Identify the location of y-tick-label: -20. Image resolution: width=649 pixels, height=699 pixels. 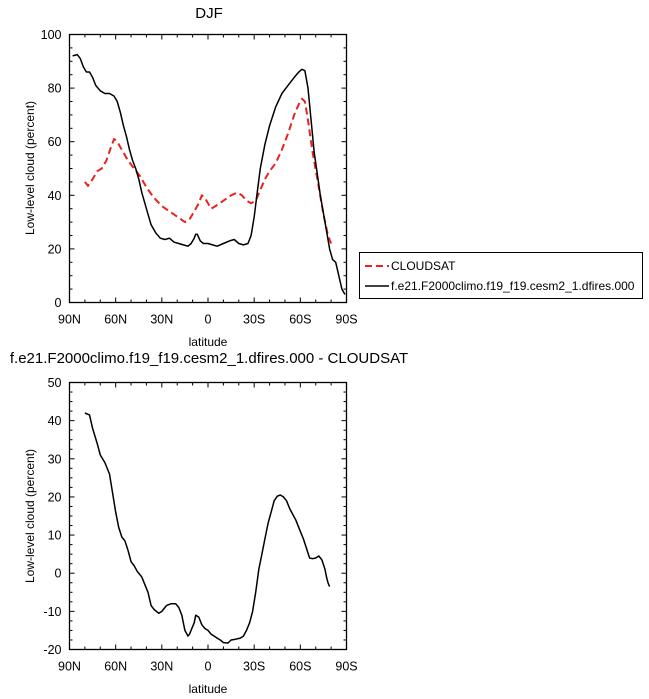
(52, 650).